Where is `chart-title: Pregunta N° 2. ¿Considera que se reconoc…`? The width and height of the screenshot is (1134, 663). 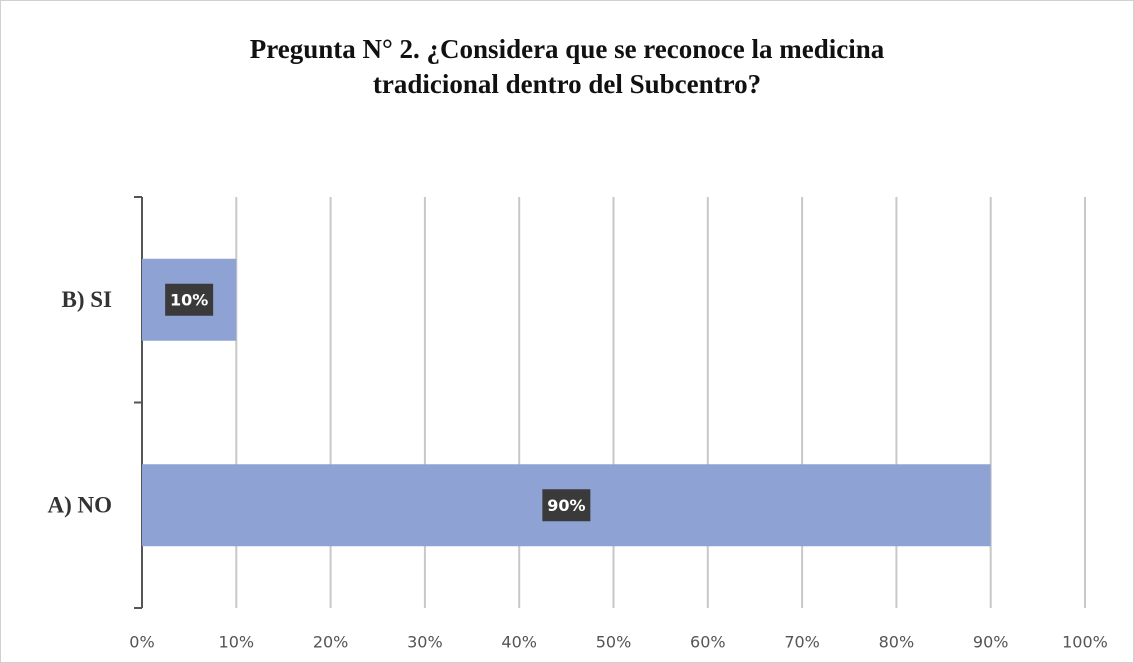 chart-title: Pregunta N° 2. ¿Considera que se reconoc… is located at coordinates (567, 49).